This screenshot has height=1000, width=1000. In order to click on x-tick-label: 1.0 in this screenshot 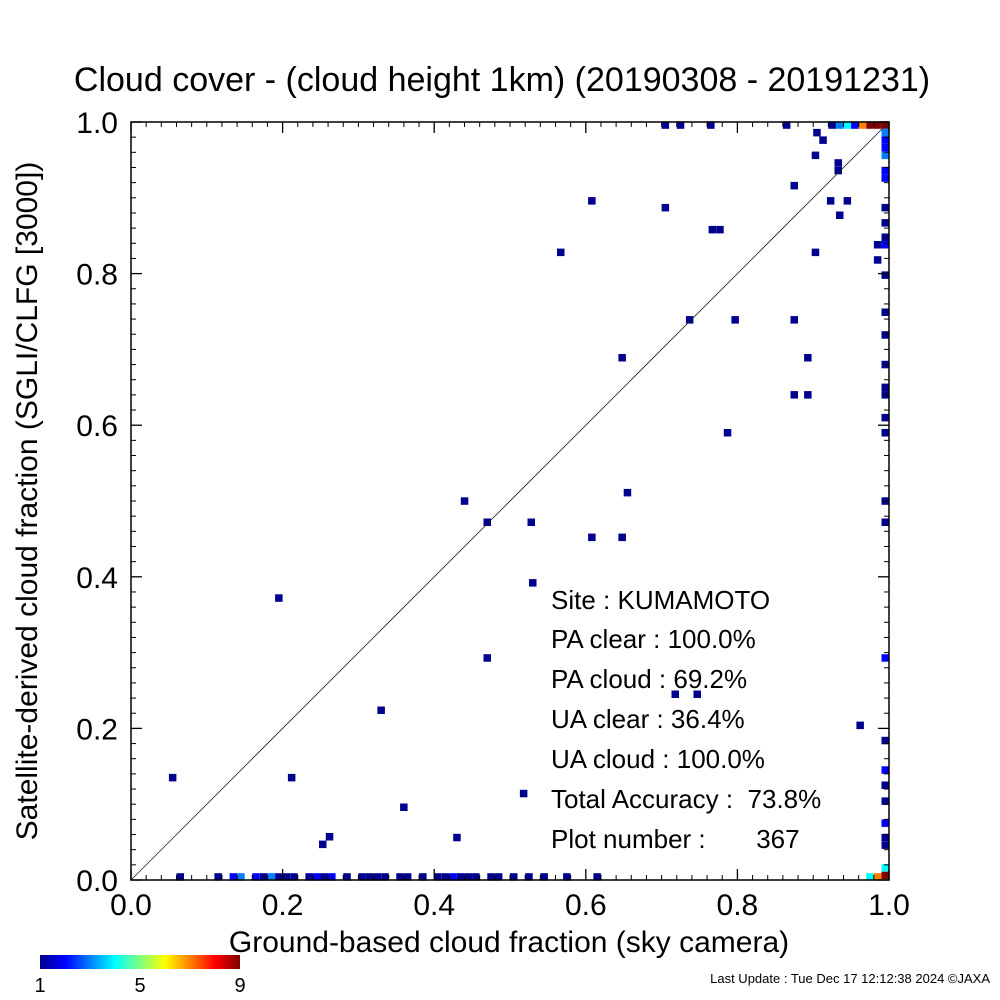, I will do `click(889, 905)`.